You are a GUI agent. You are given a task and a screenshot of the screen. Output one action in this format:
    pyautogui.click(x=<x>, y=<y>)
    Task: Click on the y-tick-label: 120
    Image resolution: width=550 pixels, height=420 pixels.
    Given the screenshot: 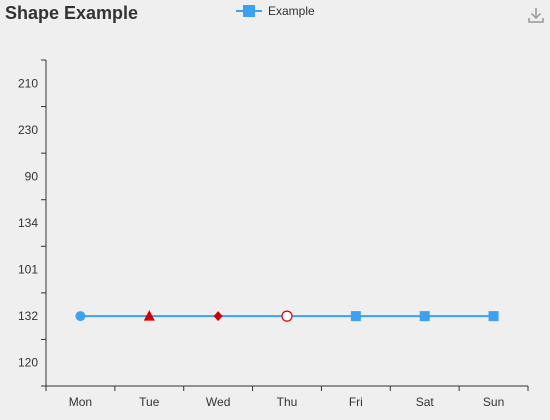 What is the action you would take?
    pyautogui.click(x=28, y=363)
    